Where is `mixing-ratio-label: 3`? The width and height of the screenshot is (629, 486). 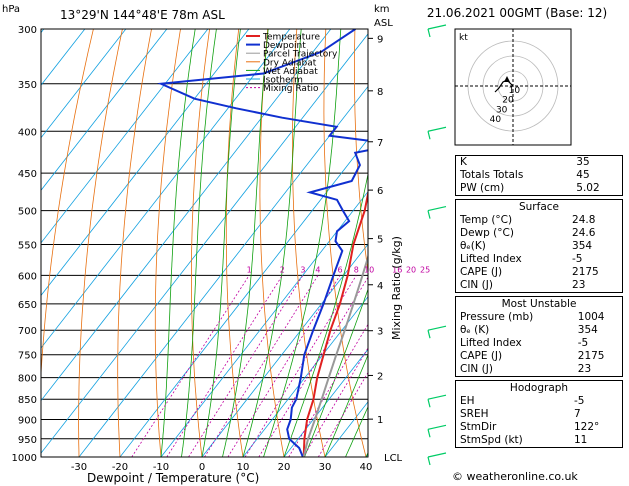
mixing-ratio-label: 3 is located at coordinates (302, 269).